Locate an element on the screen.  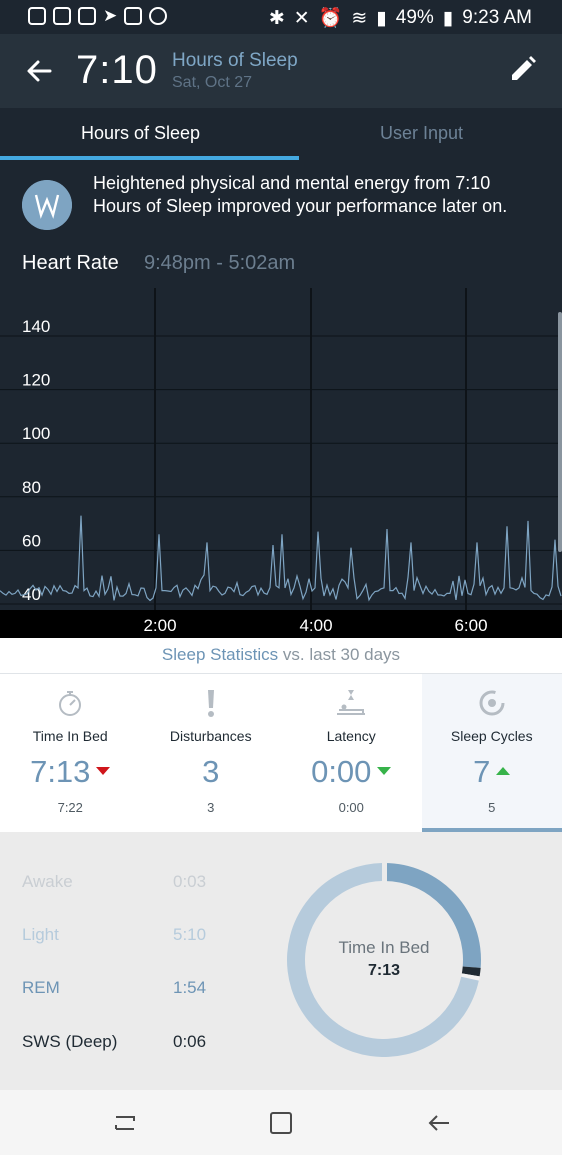
cycle-icon is located at coordinates (492, 703).